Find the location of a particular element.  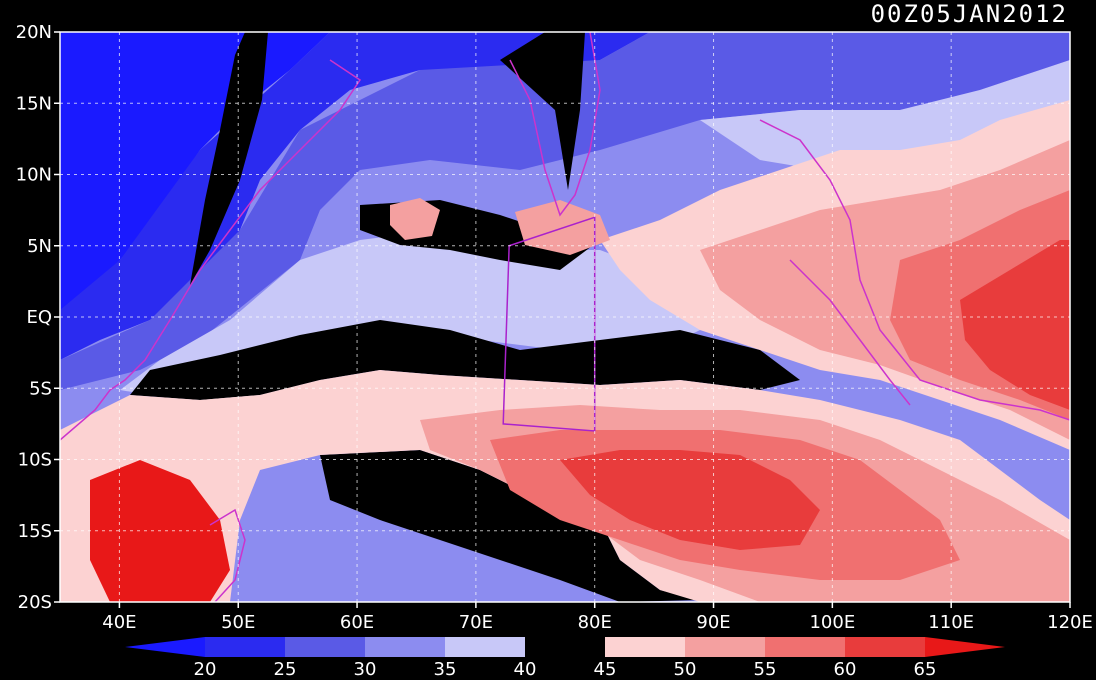

y-tick-label: 10N is located at coordinates (34, 175).